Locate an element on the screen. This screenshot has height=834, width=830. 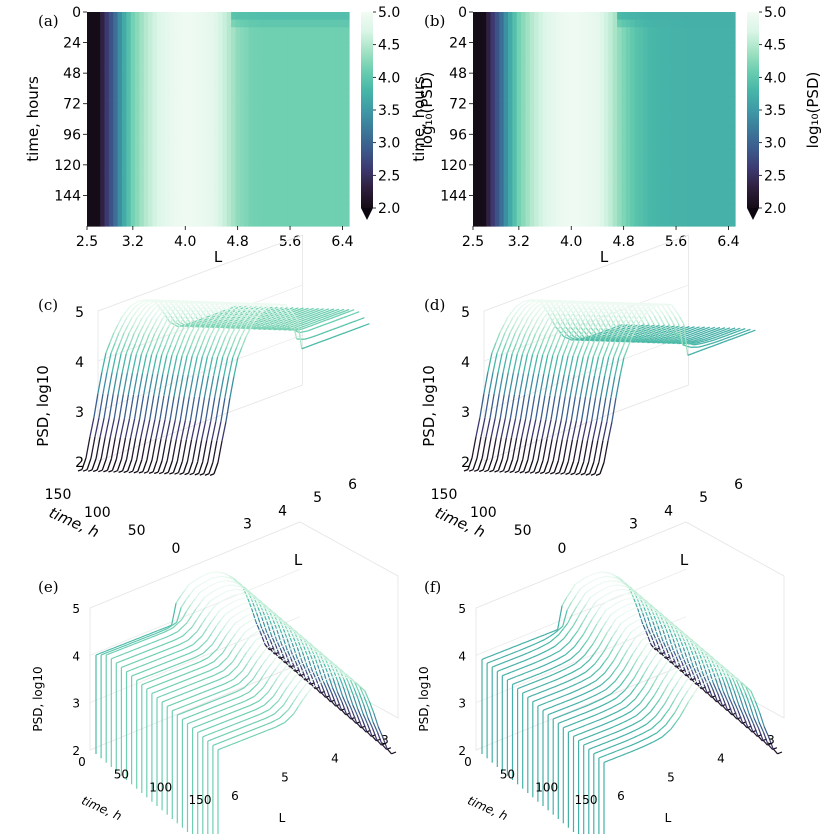
panel-label-c: (c) is located at coordinates (48, 305).